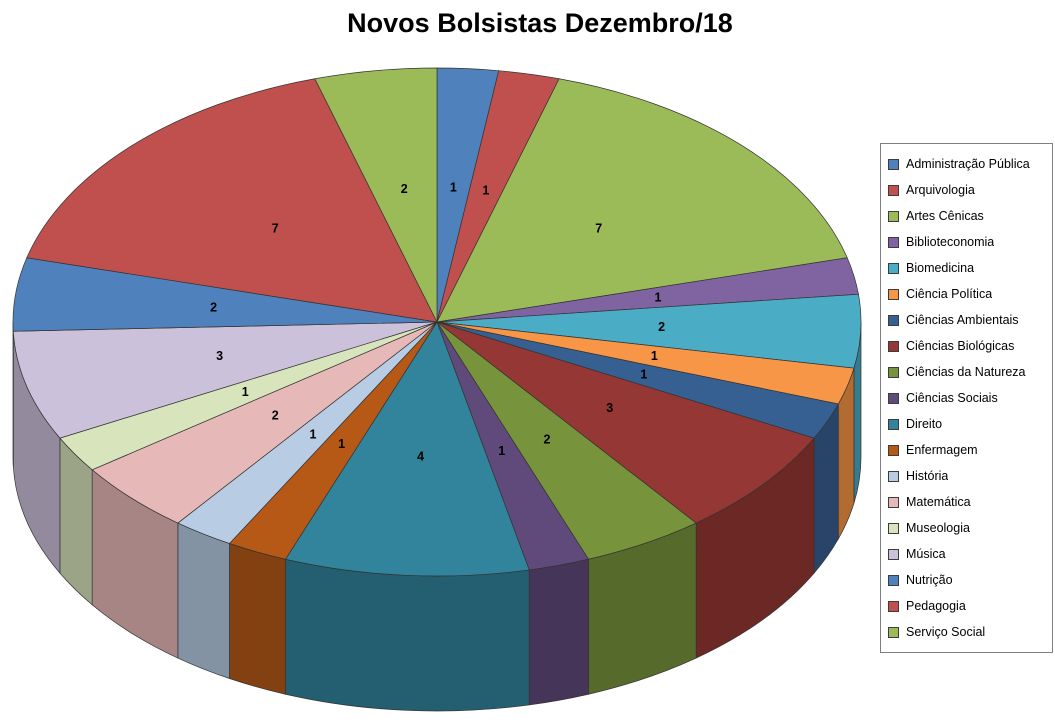 The width and height of the screenshot is (1055, 725). Describe the element at coordinates (949, 294) in the screenshot. I see `legend-label: Ciência Política` at that location.